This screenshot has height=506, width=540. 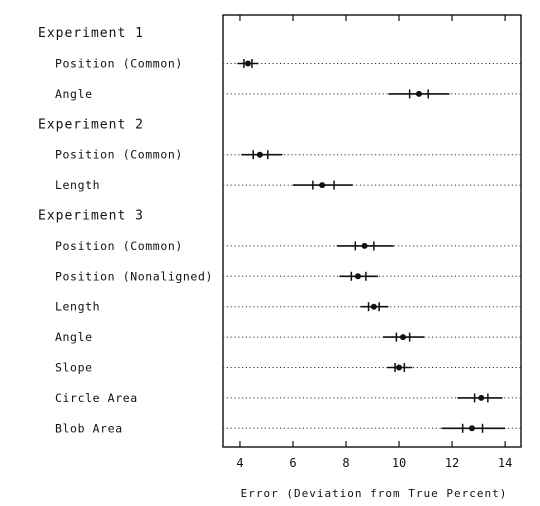 I want to click on group-title: Experiment 2, so click(x=91, y=124).